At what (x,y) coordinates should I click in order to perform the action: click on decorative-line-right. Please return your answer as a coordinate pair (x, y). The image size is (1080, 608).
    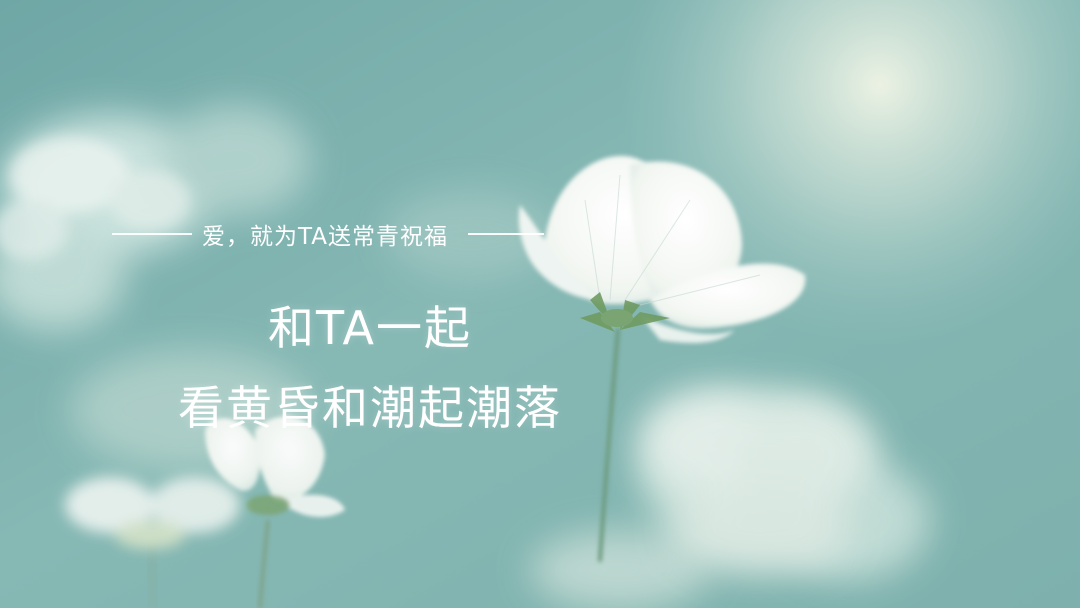
    Looking at the image, I should click on (506, 234).